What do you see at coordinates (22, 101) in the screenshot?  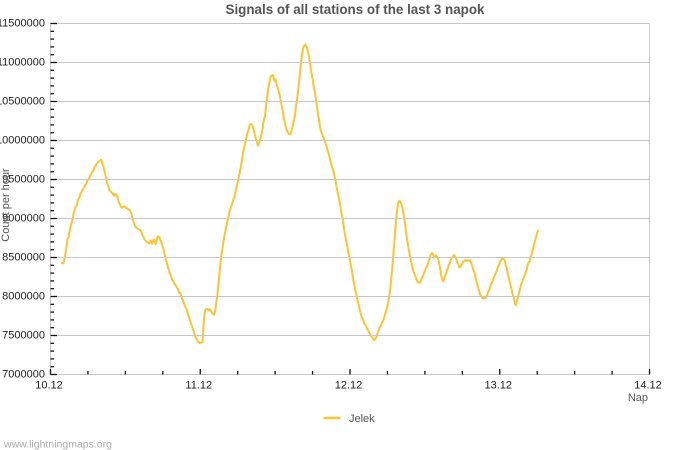 I see `svg-text: 10500000` at bounding box center [22, 101].